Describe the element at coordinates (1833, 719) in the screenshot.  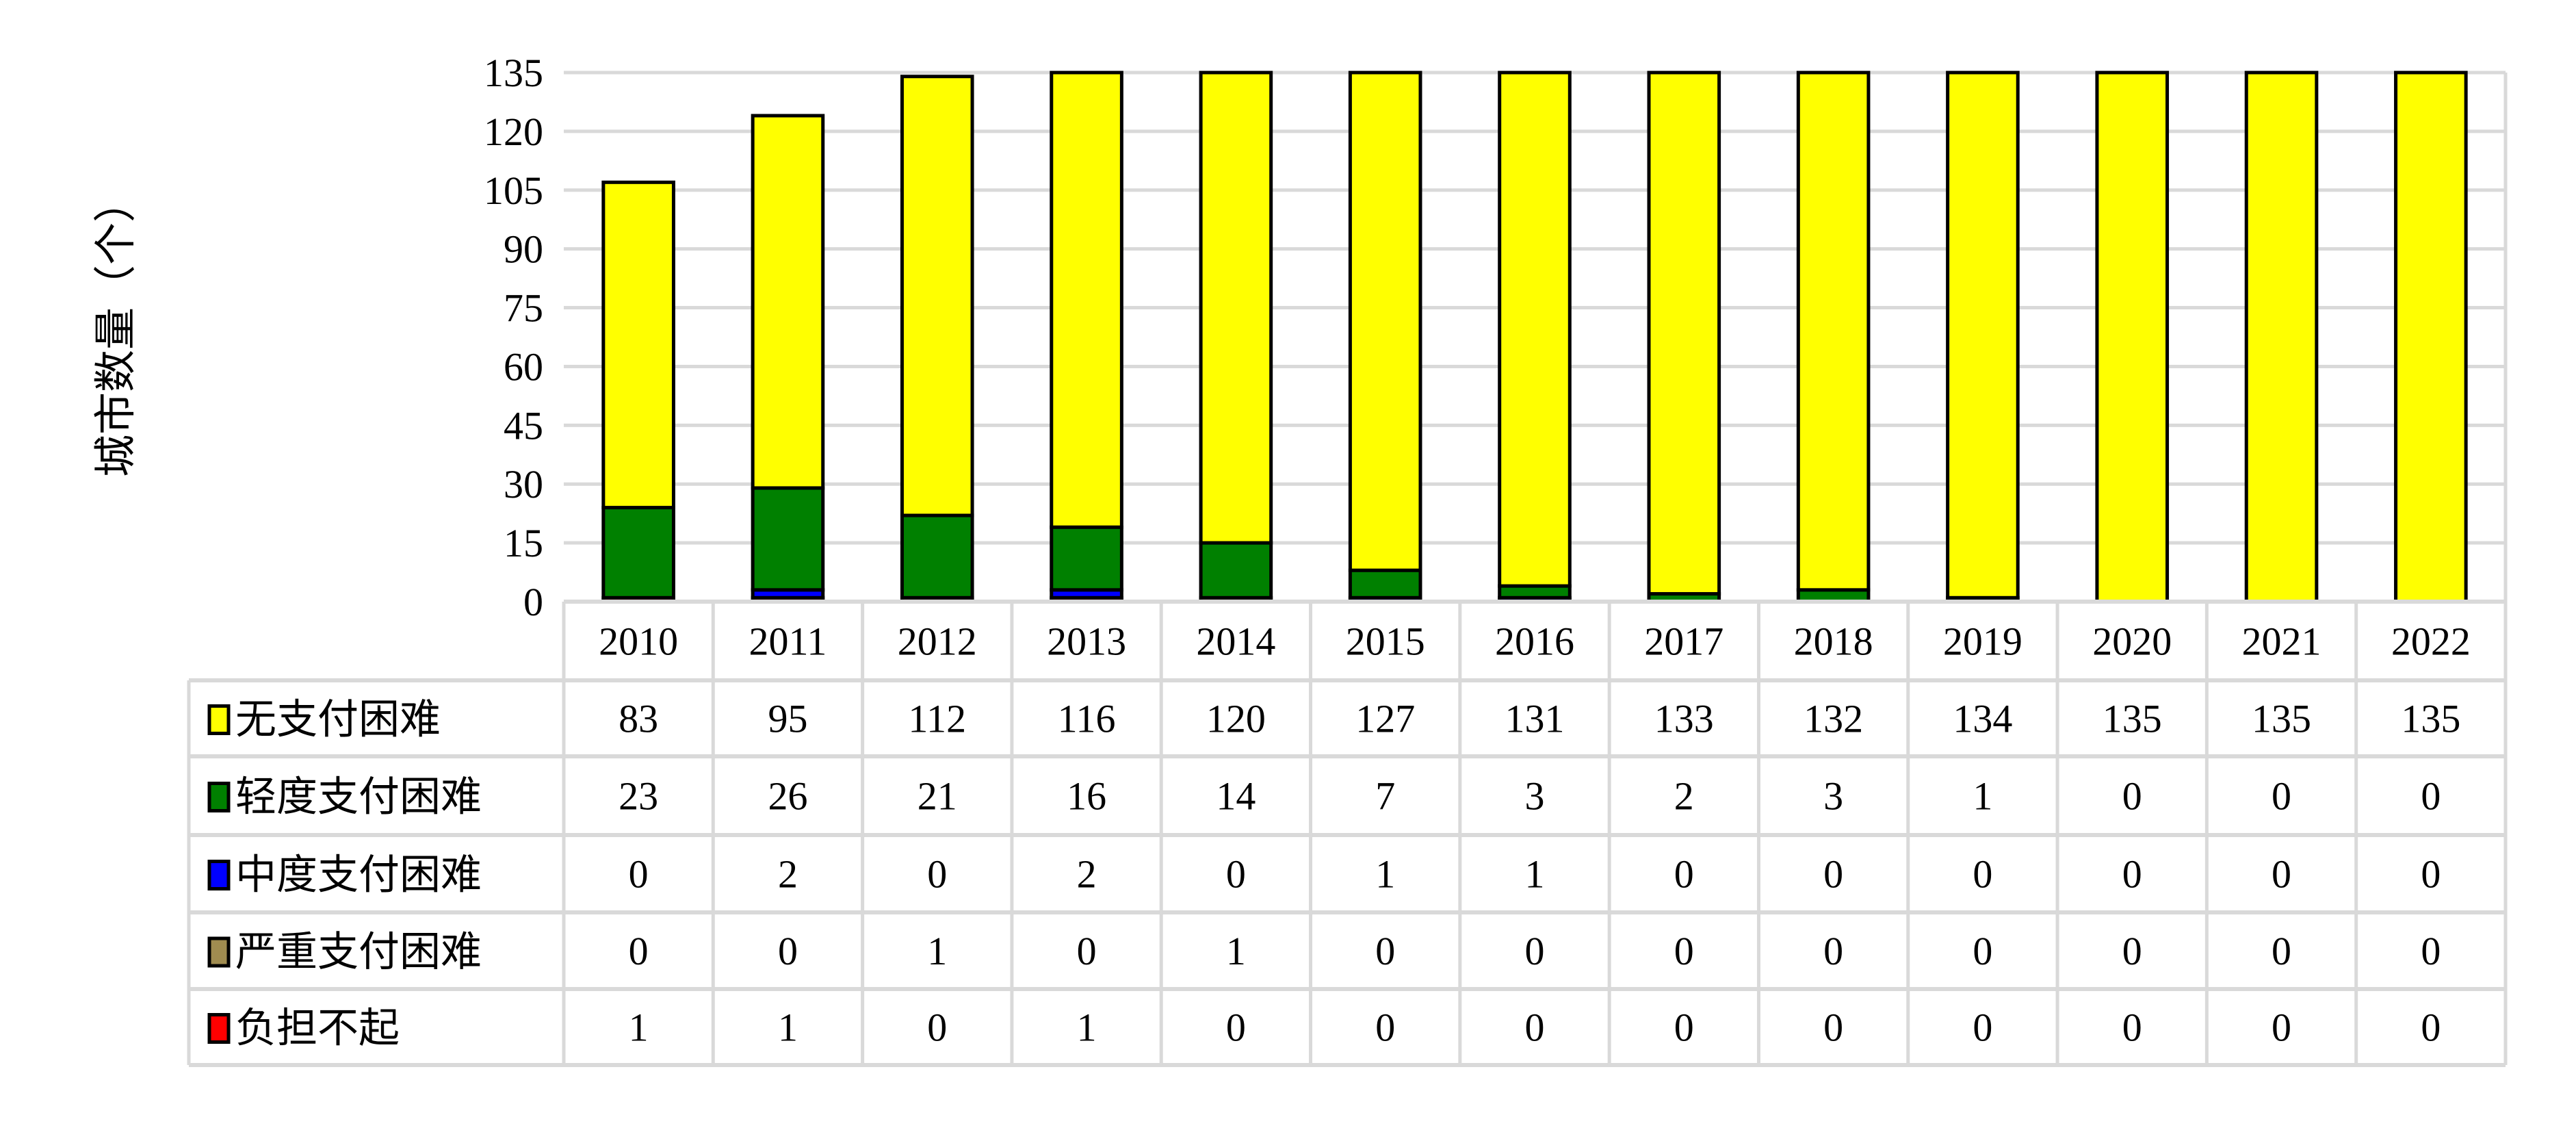
I see `data-label: 132` at that location.